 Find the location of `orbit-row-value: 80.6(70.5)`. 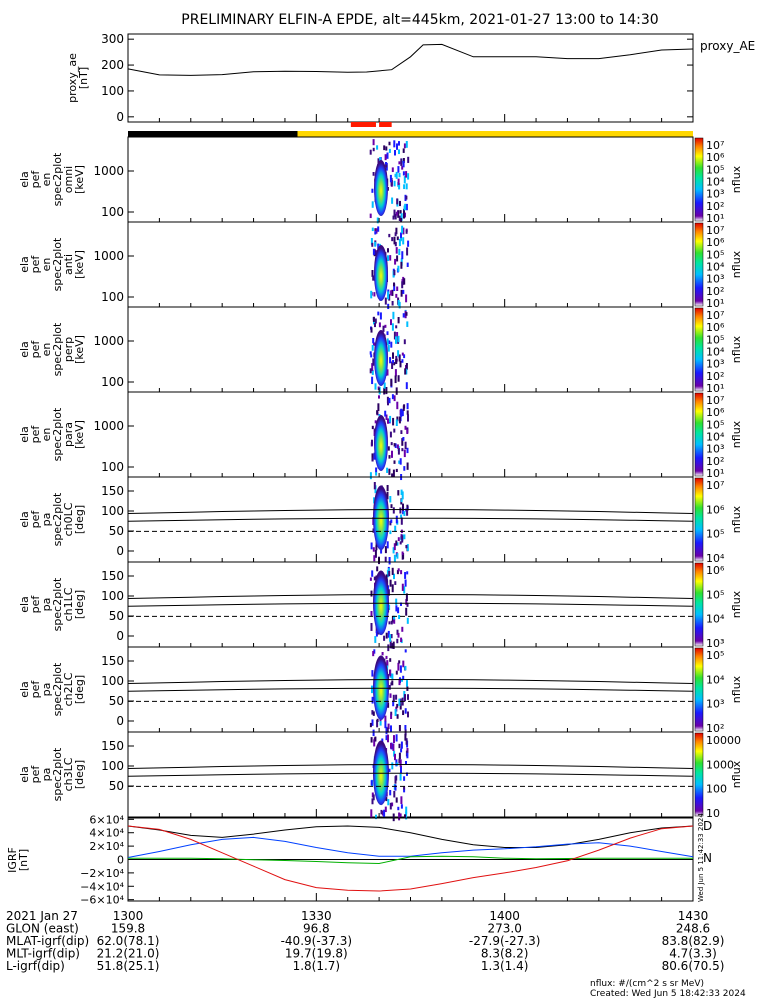

orbit-row-value: 80.6(70.5) is located at coordinates (693, 966).